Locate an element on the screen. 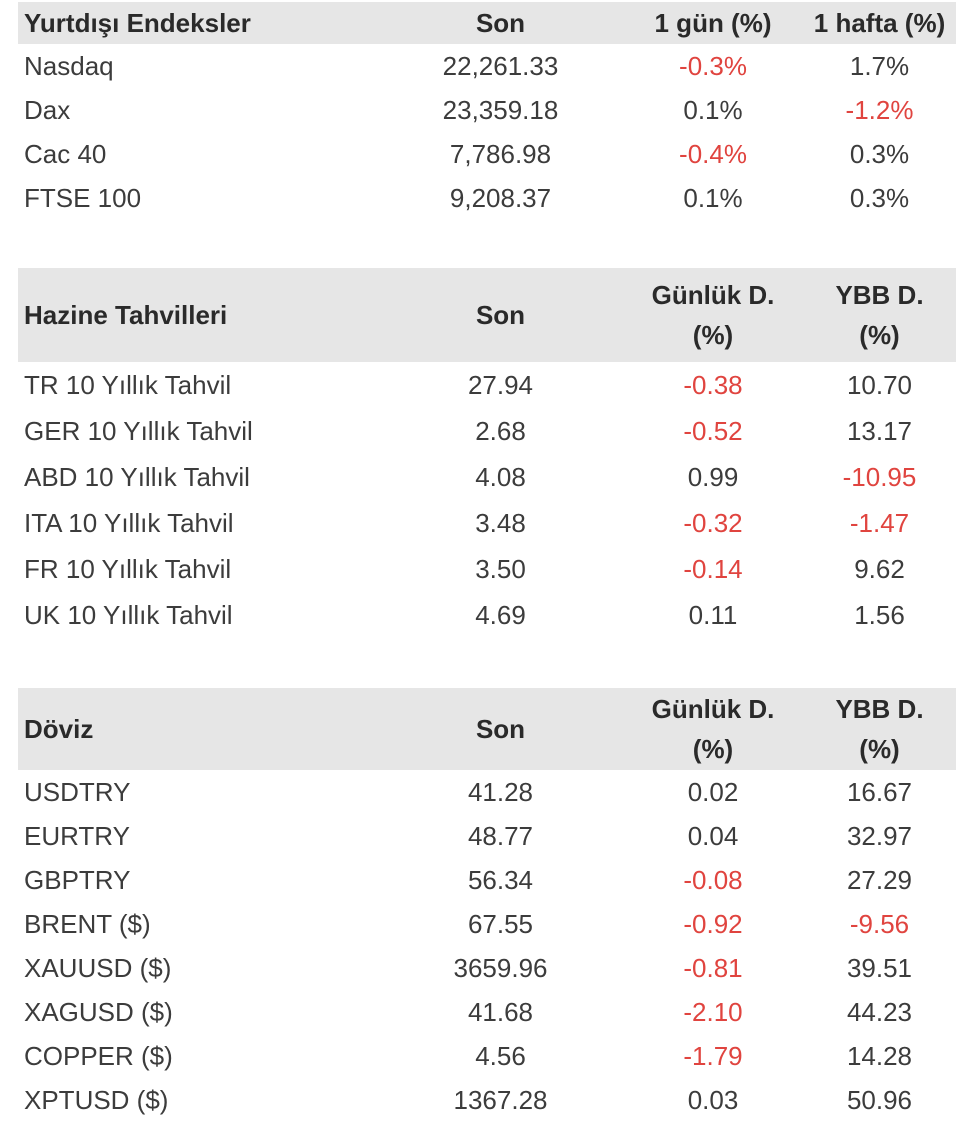 Image resolution: width=960 pixels, height=1122 pixels. table-row: COPPER ($) 4.56 -1.79 14.28 is located at coordinates (487, 1056).